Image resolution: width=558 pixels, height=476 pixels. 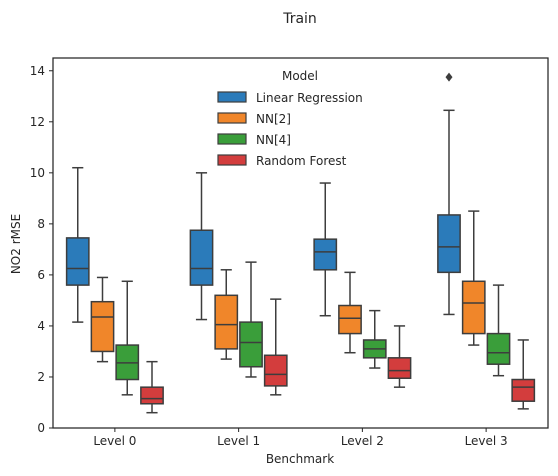 What do you see at coordinates (41, 326) in the screenshot?
I see `y-tick-label: 4` at bounding box center [41, 326].